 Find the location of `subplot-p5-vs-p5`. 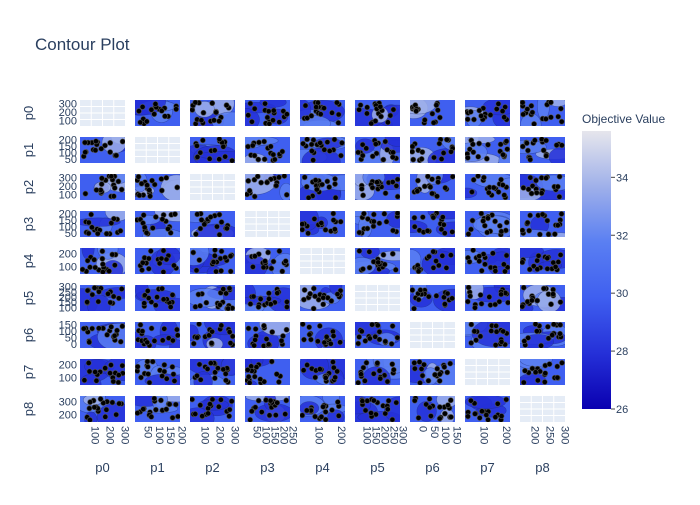

subplot-p5-vs-p5 is located at coordinates (377, 298).